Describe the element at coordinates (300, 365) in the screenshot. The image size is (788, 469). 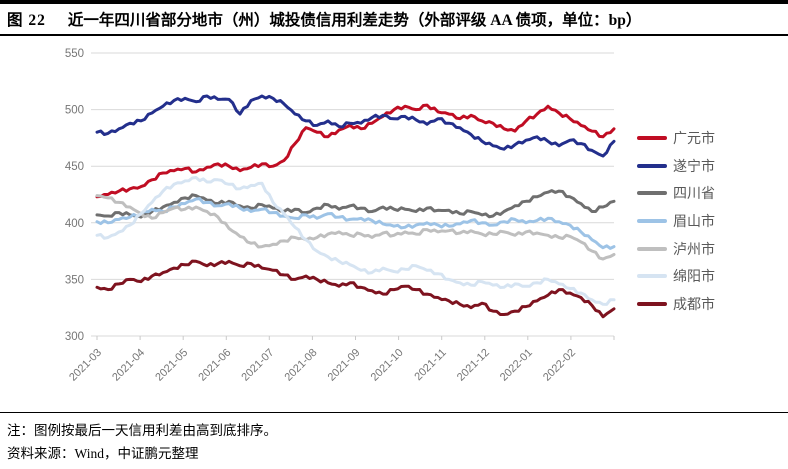
I see `x-axis-tick-label: 2021-08` at that location.